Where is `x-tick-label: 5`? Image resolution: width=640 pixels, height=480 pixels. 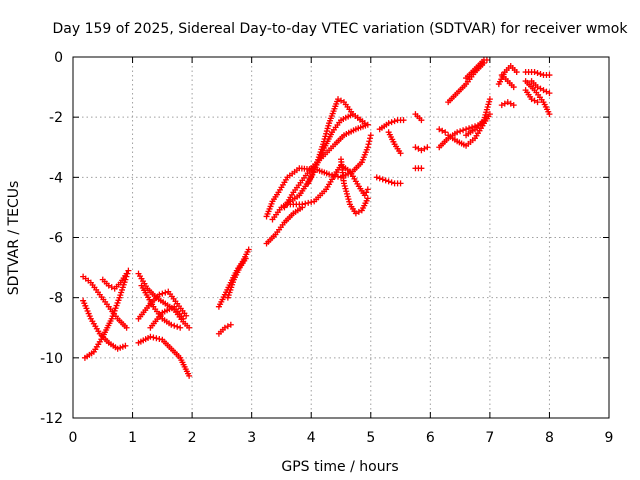
x-tick-label: 5 is located at coordinates (370, 438).